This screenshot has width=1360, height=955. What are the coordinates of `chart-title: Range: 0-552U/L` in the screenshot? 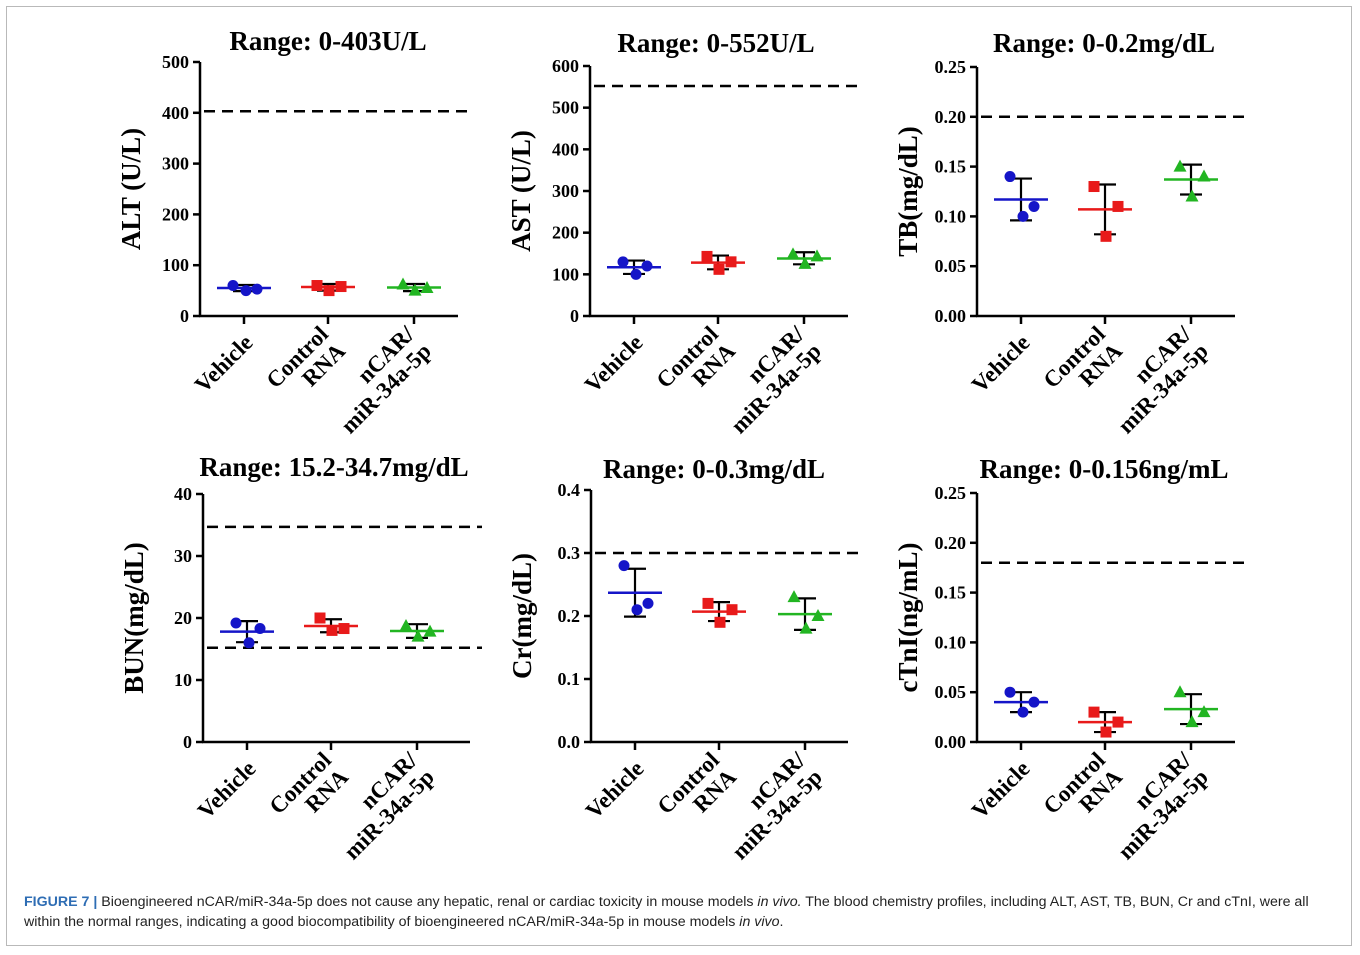 It's located at (715, 43).